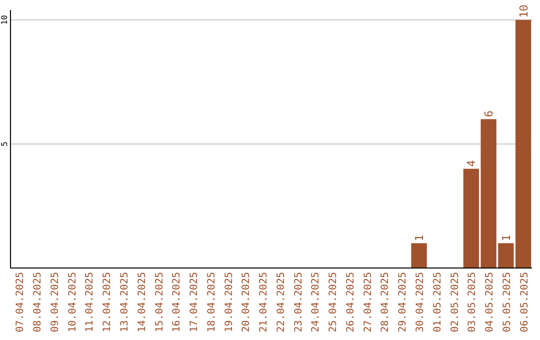  Describe the element at coordinates (523, 11) in the screenshot. I see `data-label: 10` at that location.